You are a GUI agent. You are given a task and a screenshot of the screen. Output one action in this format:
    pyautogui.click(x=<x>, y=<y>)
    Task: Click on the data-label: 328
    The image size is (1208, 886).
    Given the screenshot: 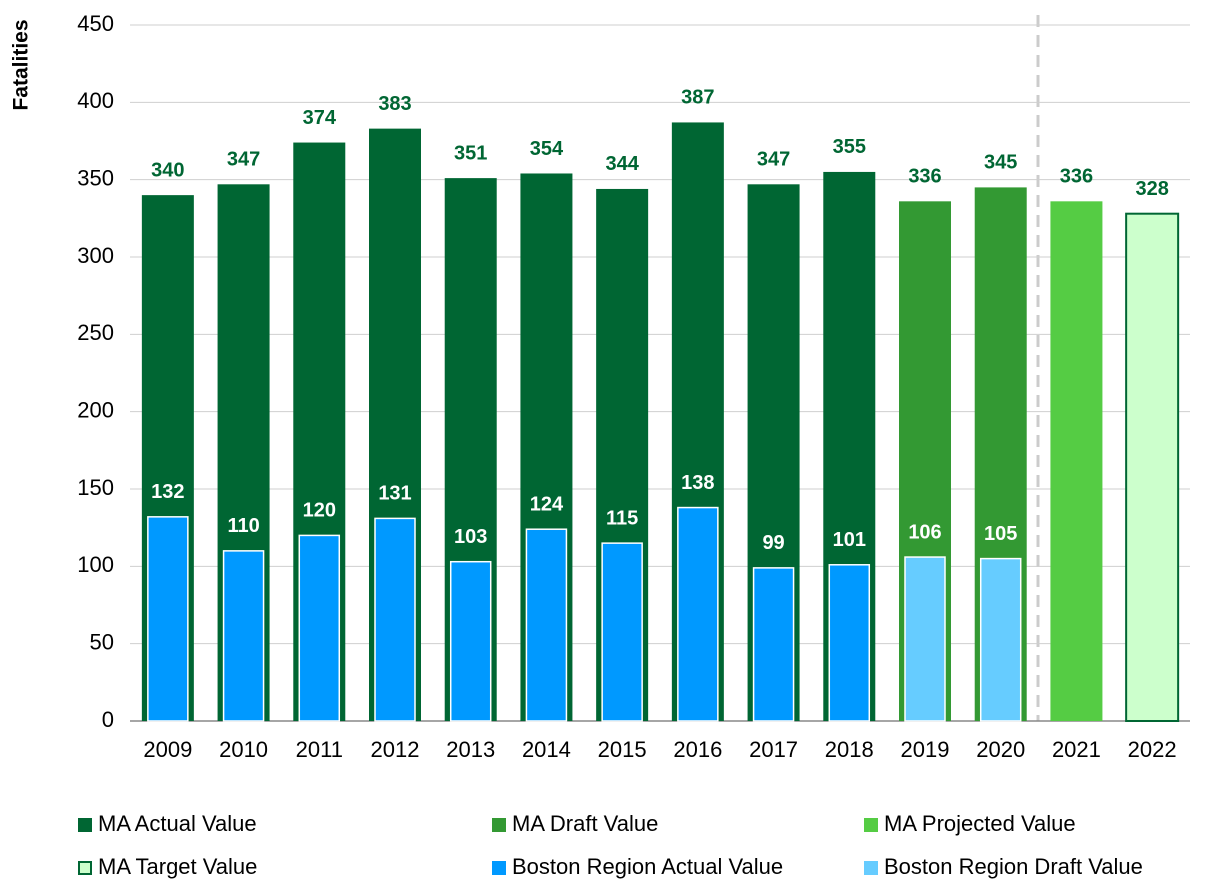 What is the action you would take?
    pyautogui.click(x=1151, y=189)
    